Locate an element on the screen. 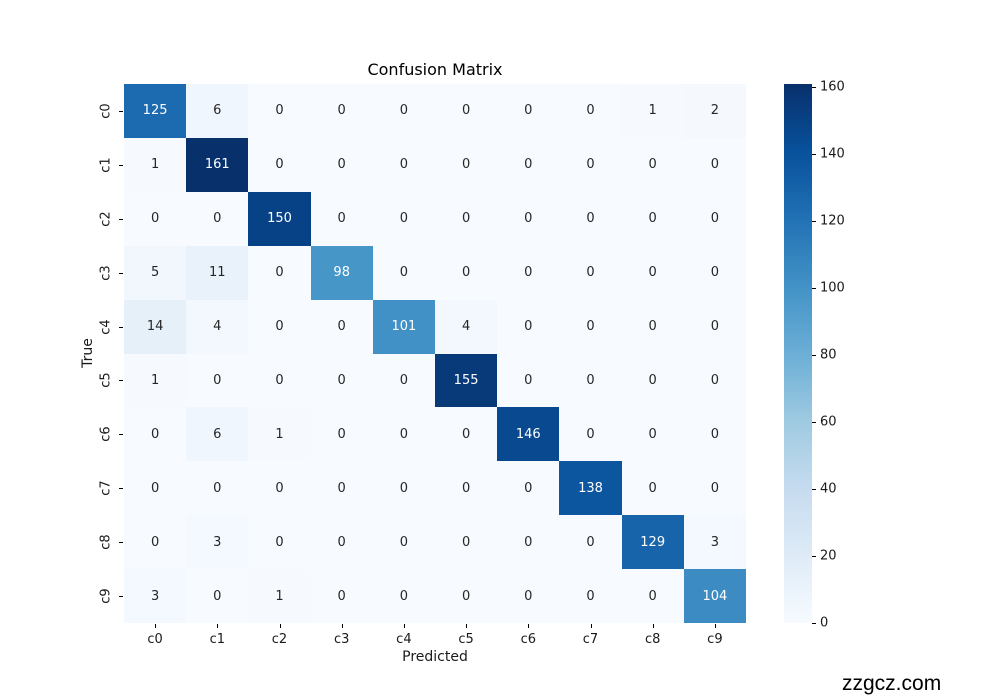 The image size is (1000, 700). heatmap-cell-c0-c0: 125 is located at coordinates (155, 111).